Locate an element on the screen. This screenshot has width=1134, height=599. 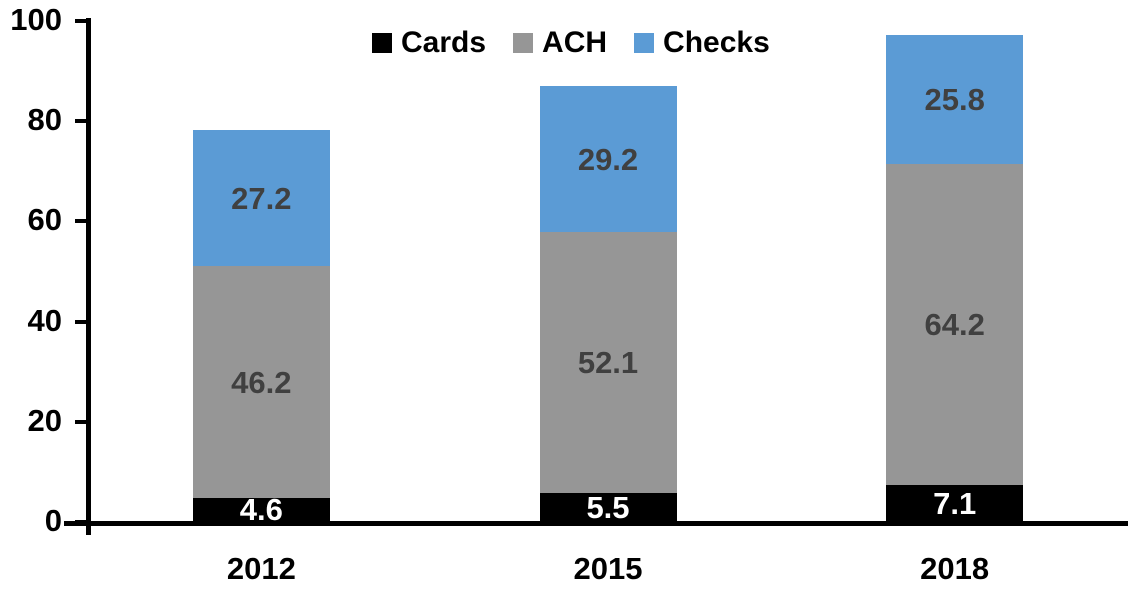
data-label-checks-2015: 29.2 is located at coordinates (608, 159).